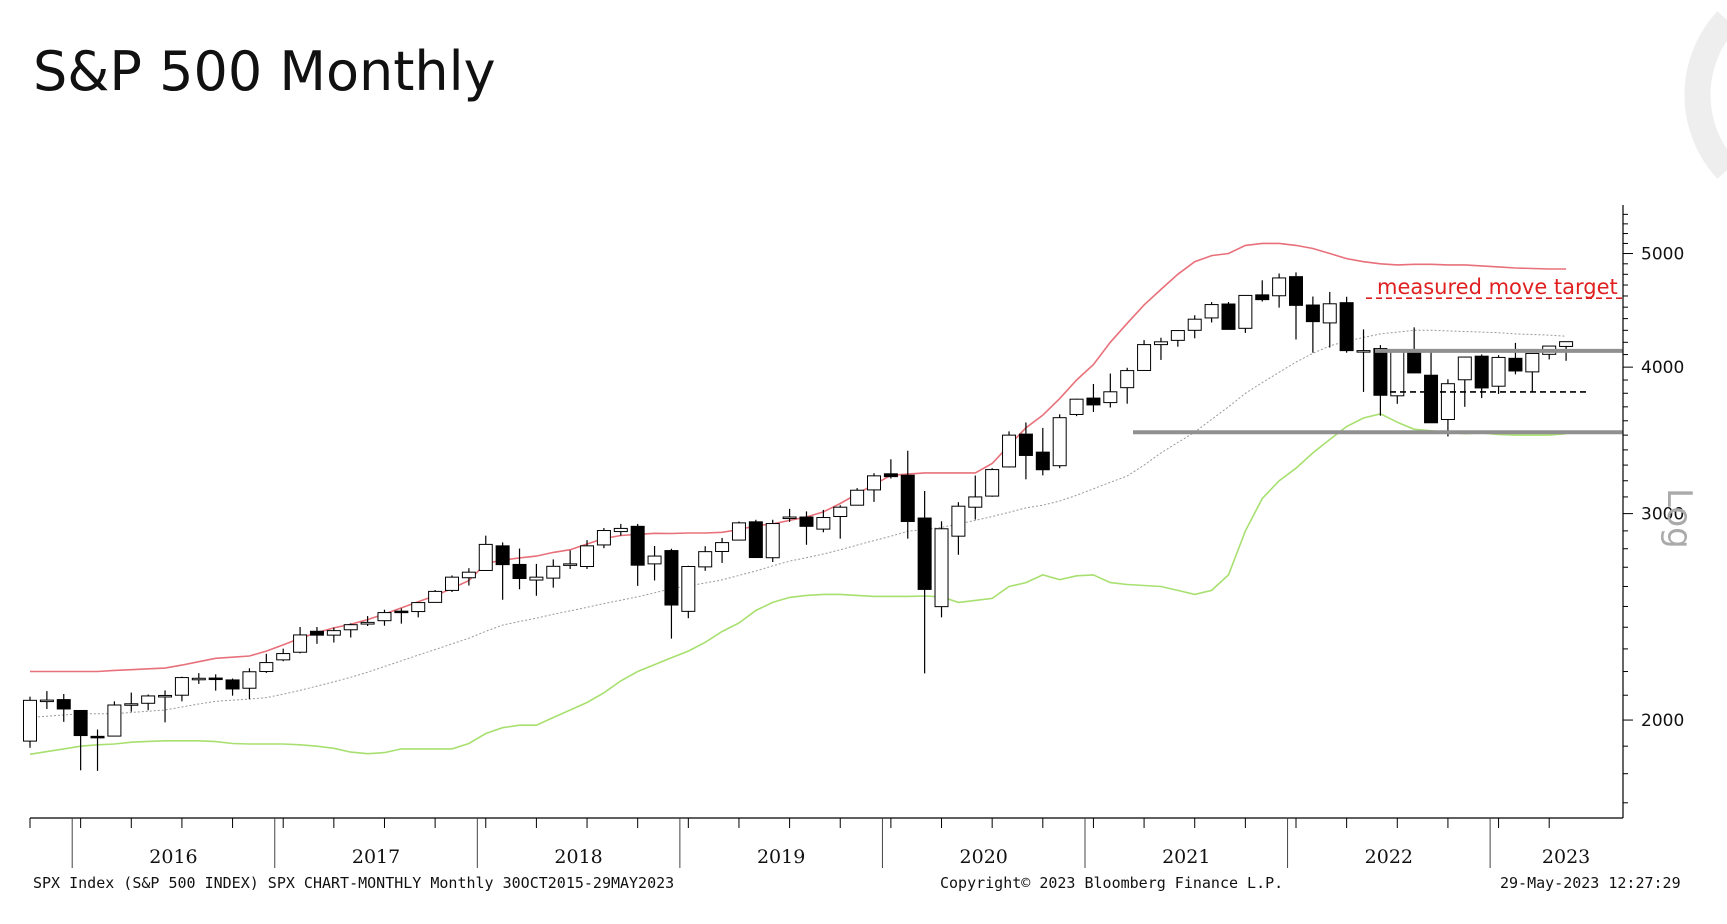  What do you see at coordinates (1662, 721) in the screenshot?
I see `y-tick-label: 2000` at bounding box center [1662, 721].